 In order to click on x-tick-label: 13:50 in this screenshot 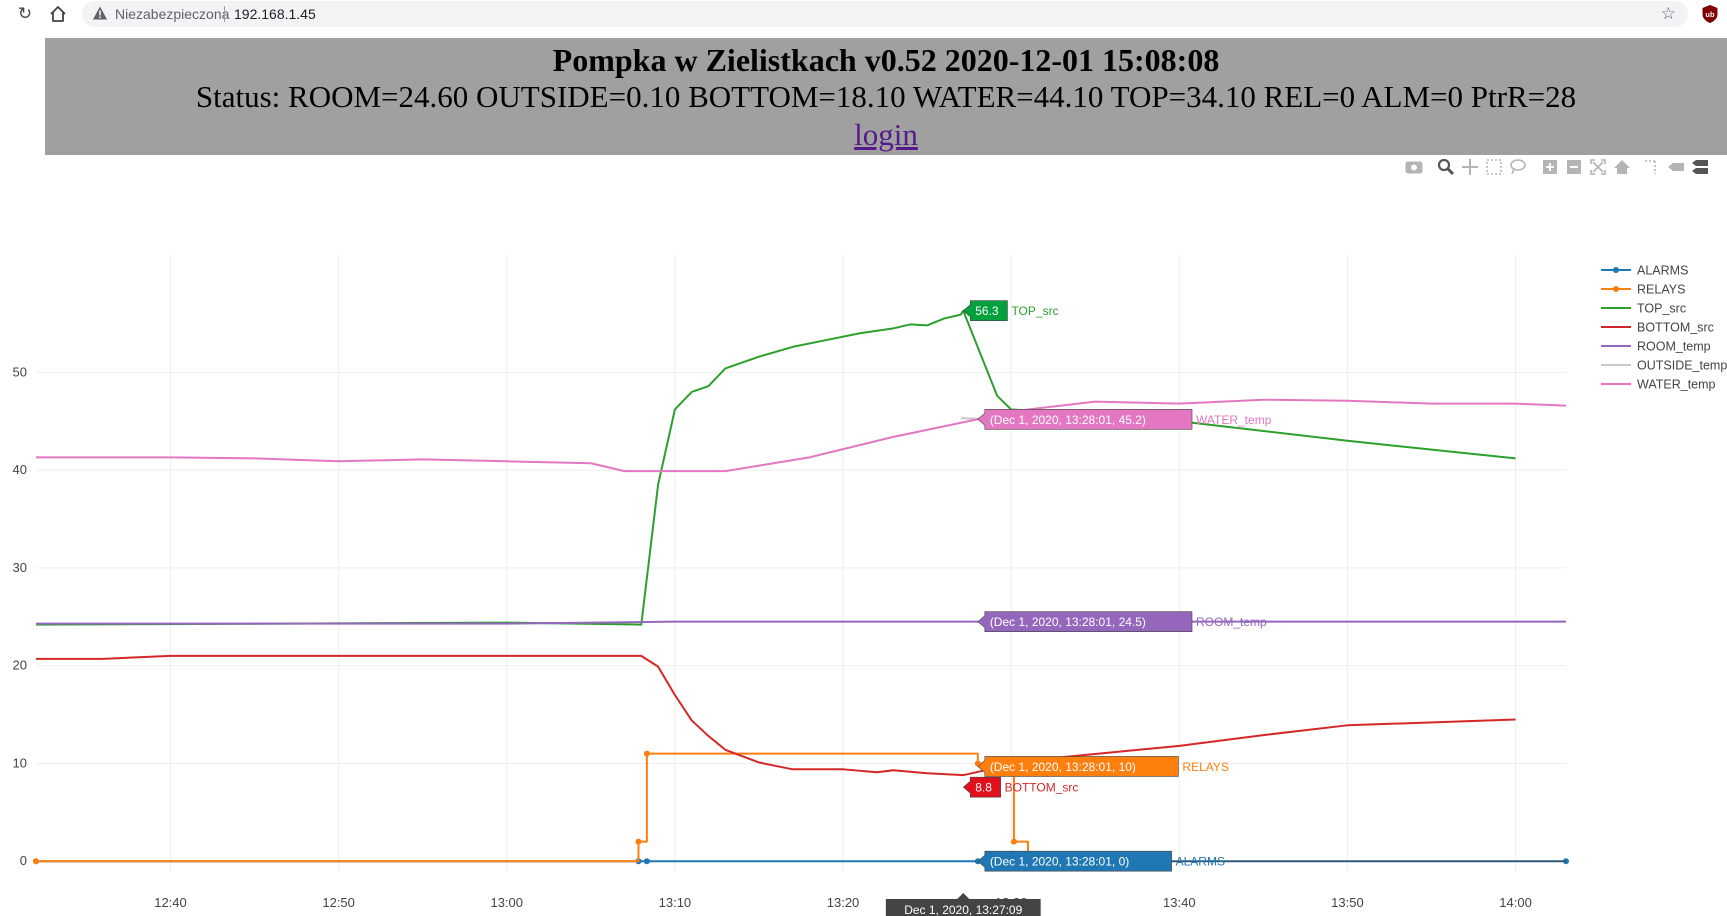, I will do `click(1347, 902)`.